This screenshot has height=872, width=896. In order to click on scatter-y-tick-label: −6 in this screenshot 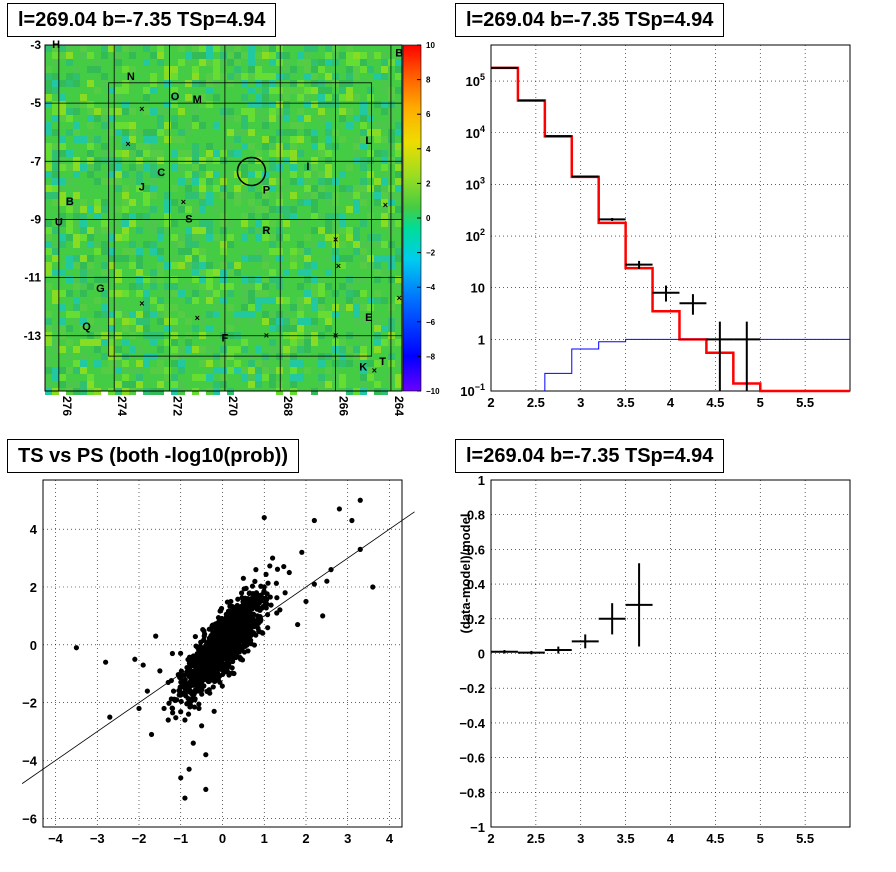, I will do `click(29, 818)`.